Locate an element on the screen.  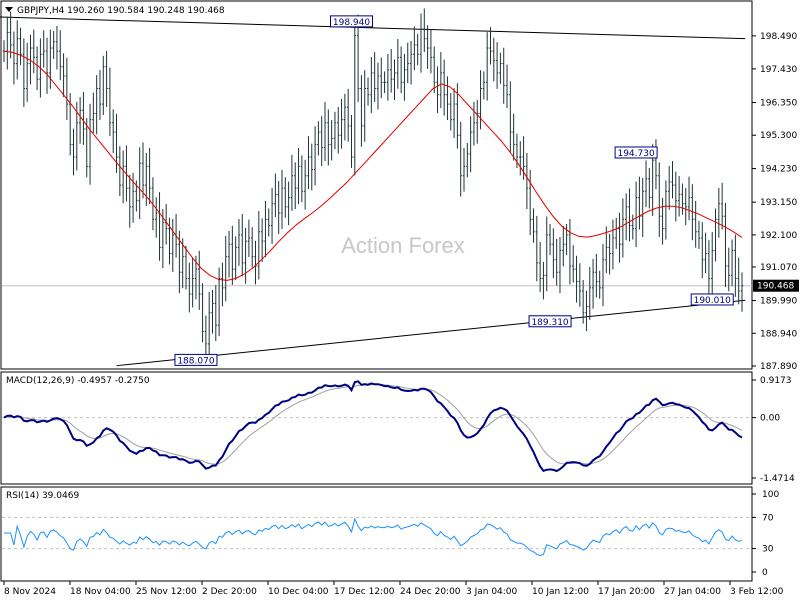
time-tick-label: 17 Dec 12:00 is located at coordinates (364, 592).